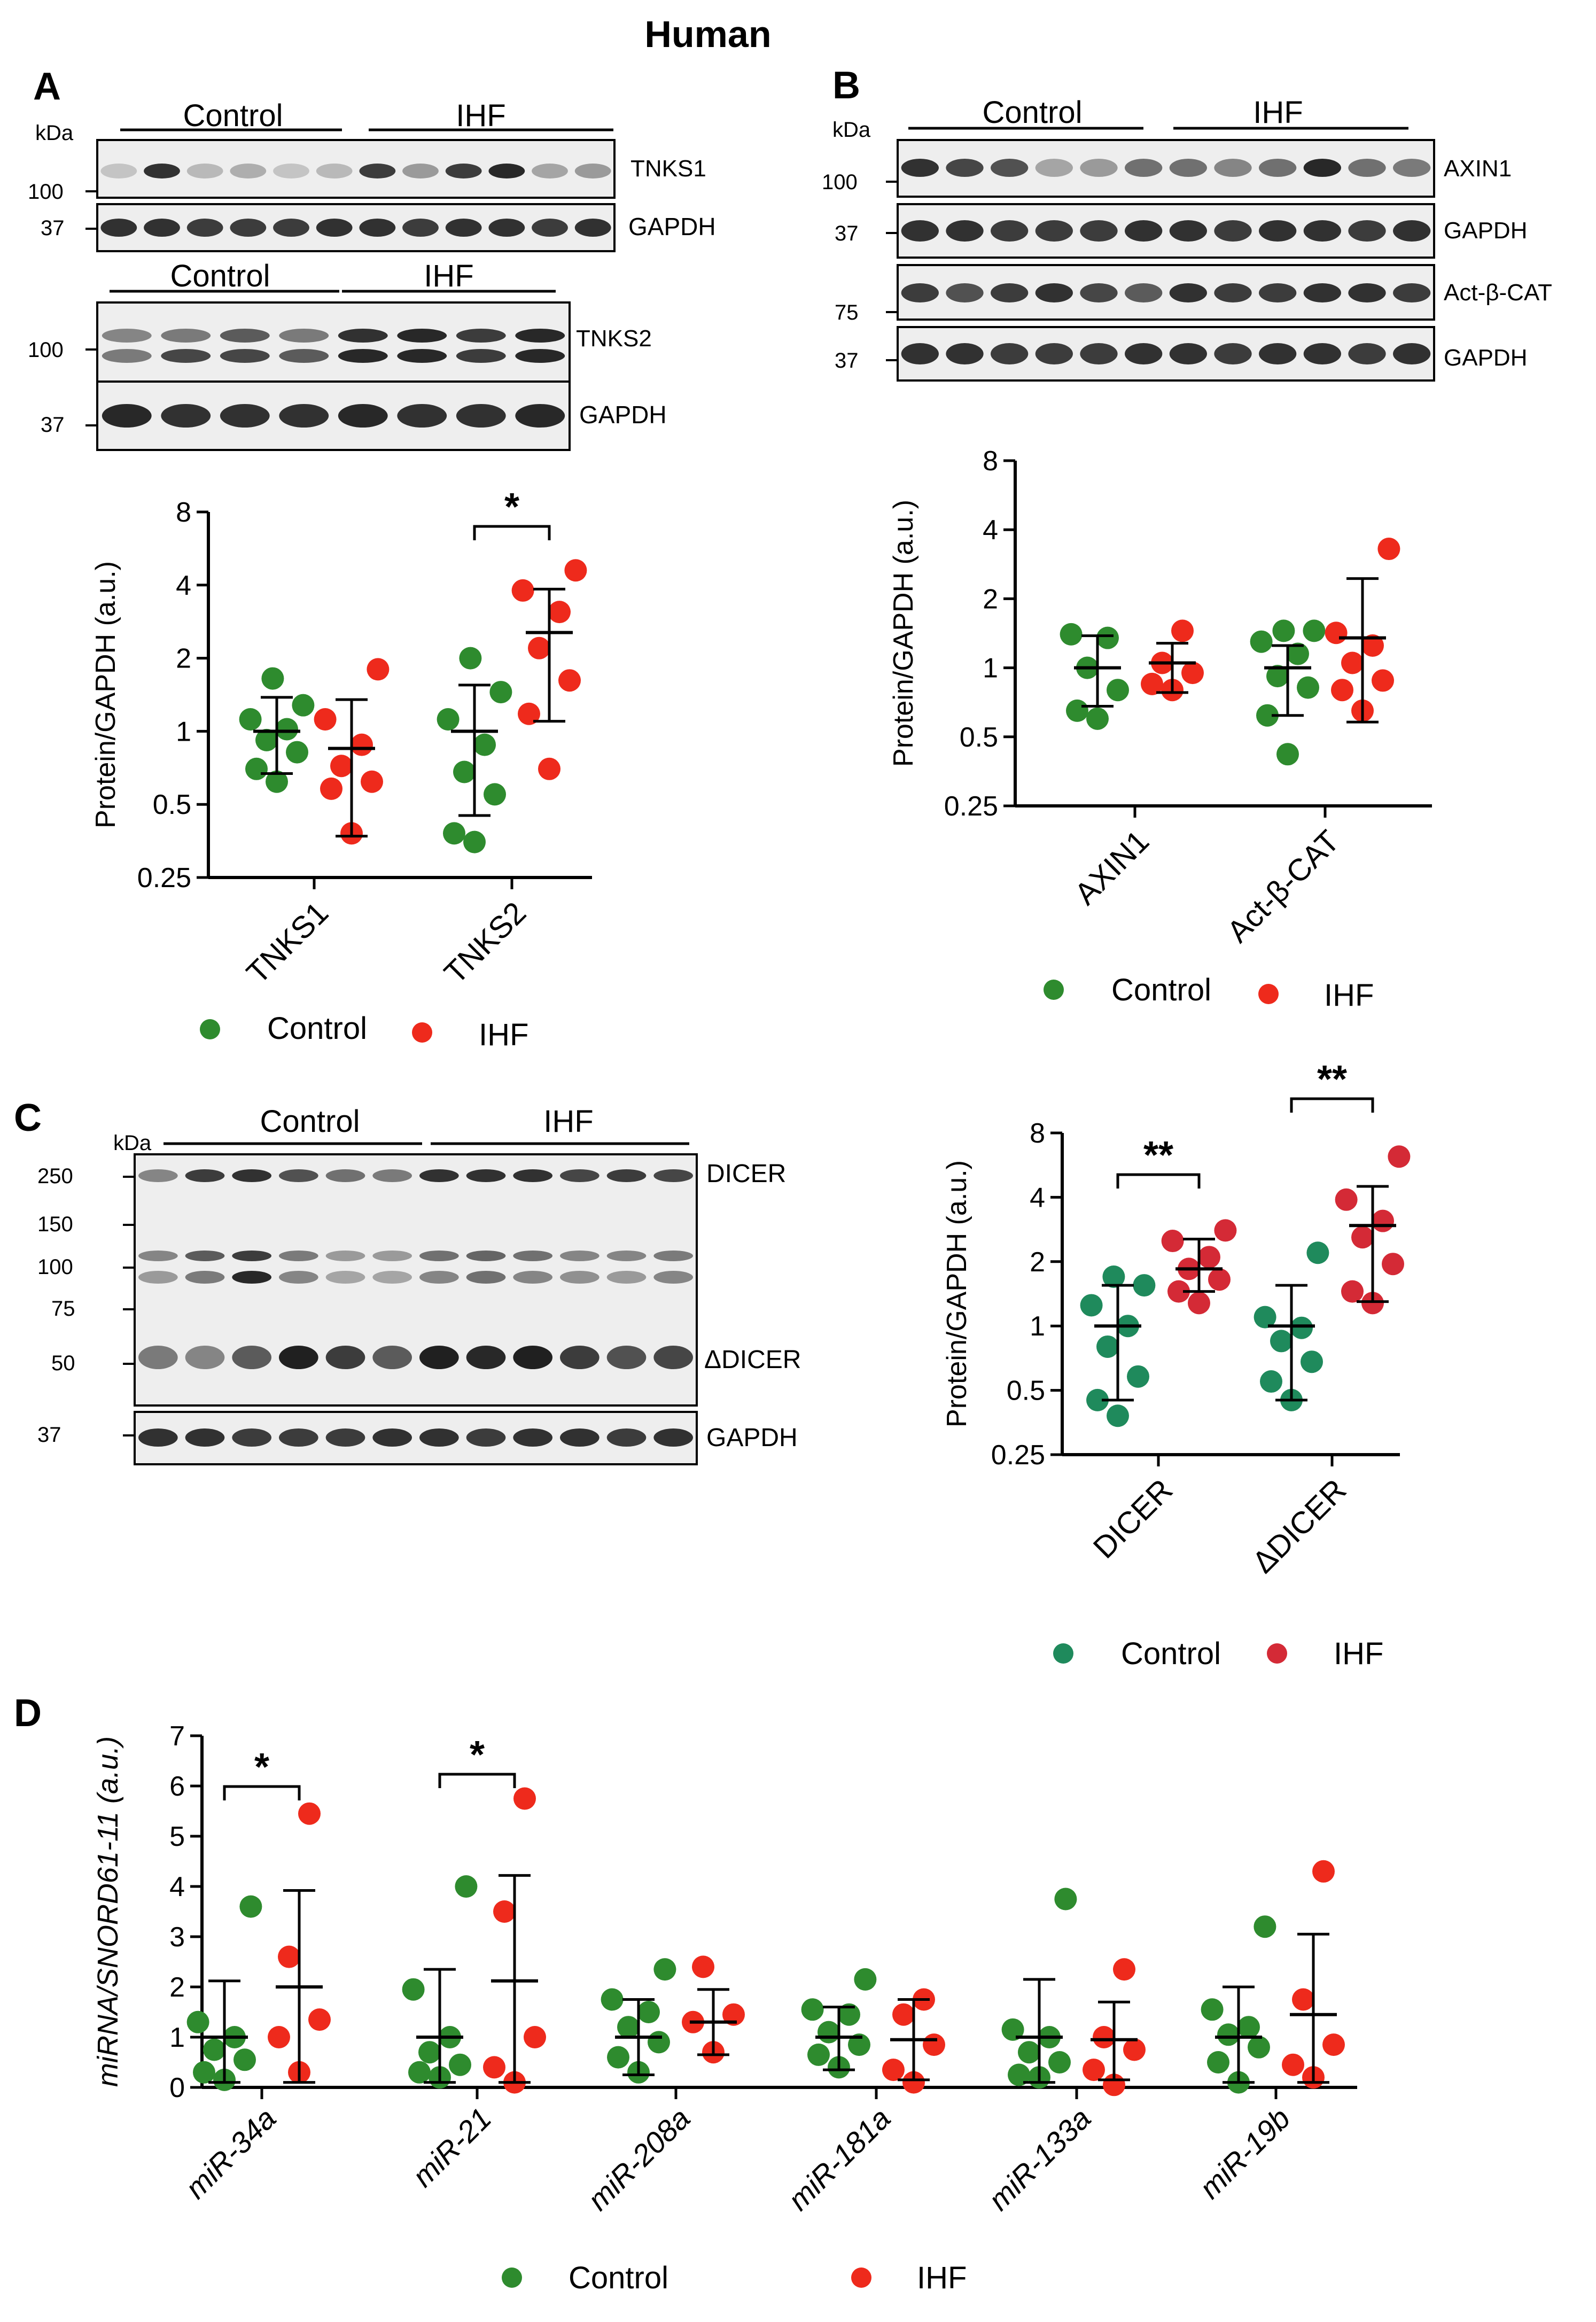  Describe the element at coordinates (328, 342) in the screenshot. I see `blot-tnks2` at that location.